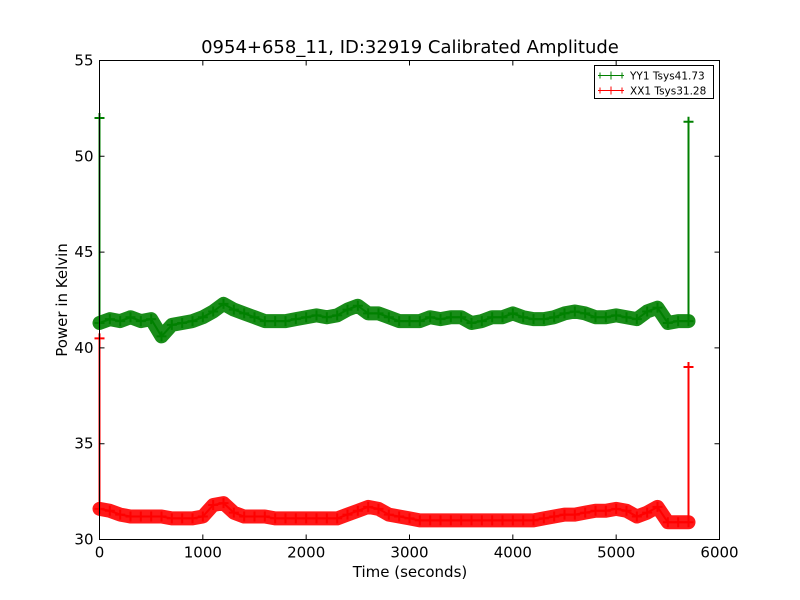 The image size is (800, 600). What do you see at coordinates (83, 444) in the screenshot?
I see `y-tick-label: 35` at bounding box center [83, 444].